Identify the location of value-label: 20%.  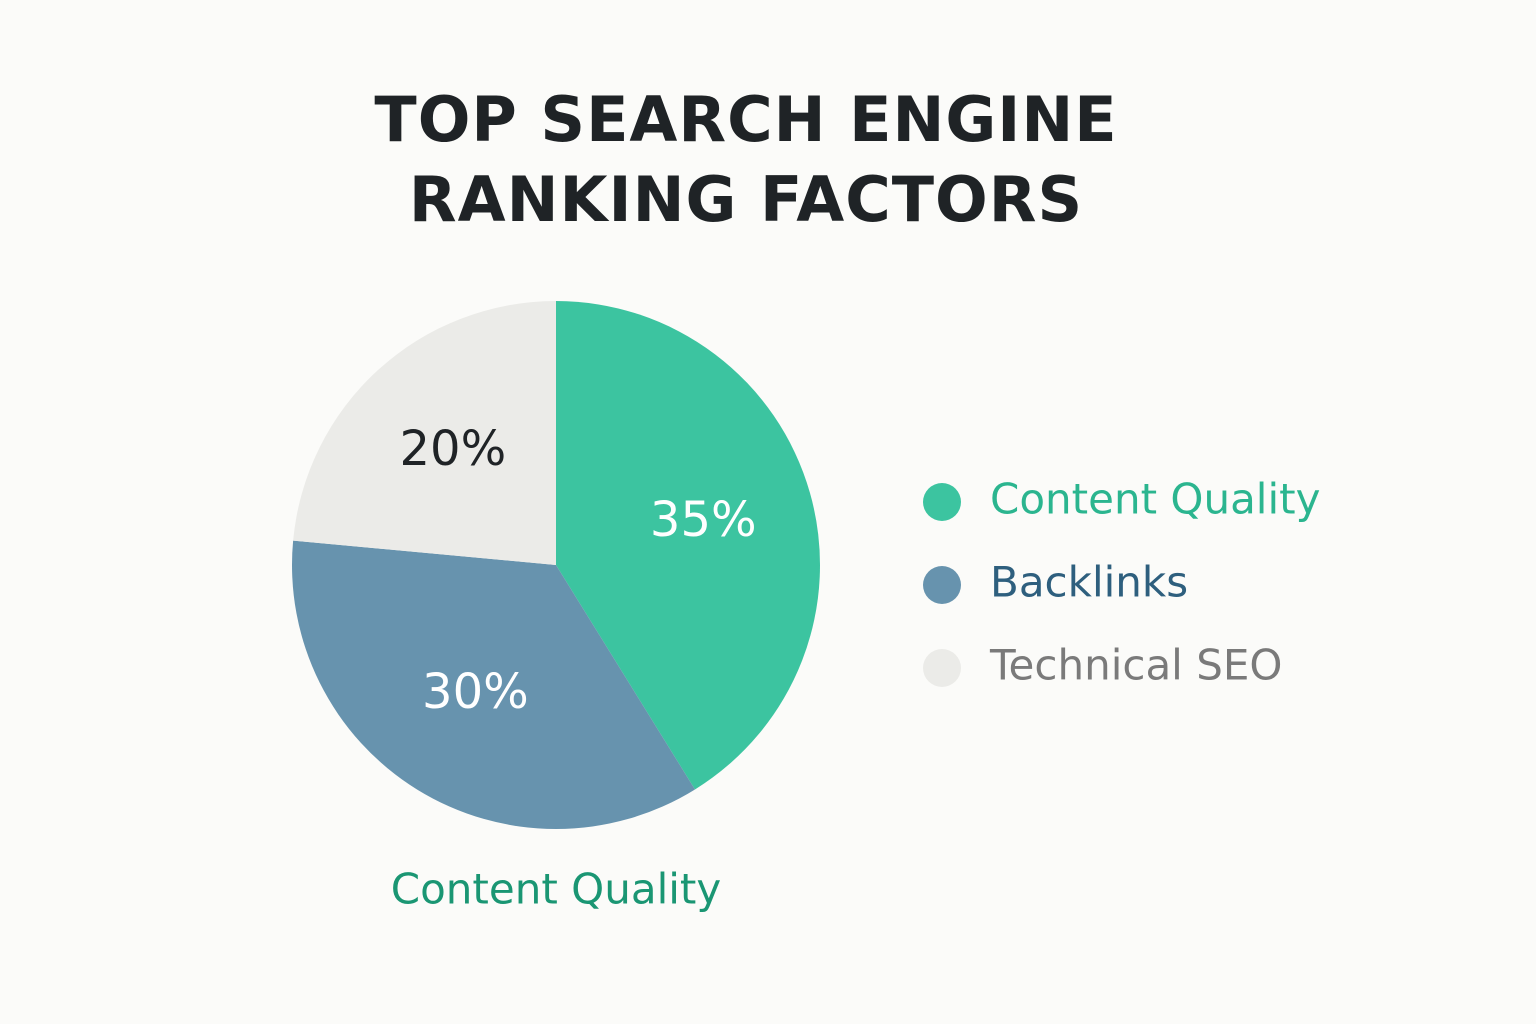
(452, 449).